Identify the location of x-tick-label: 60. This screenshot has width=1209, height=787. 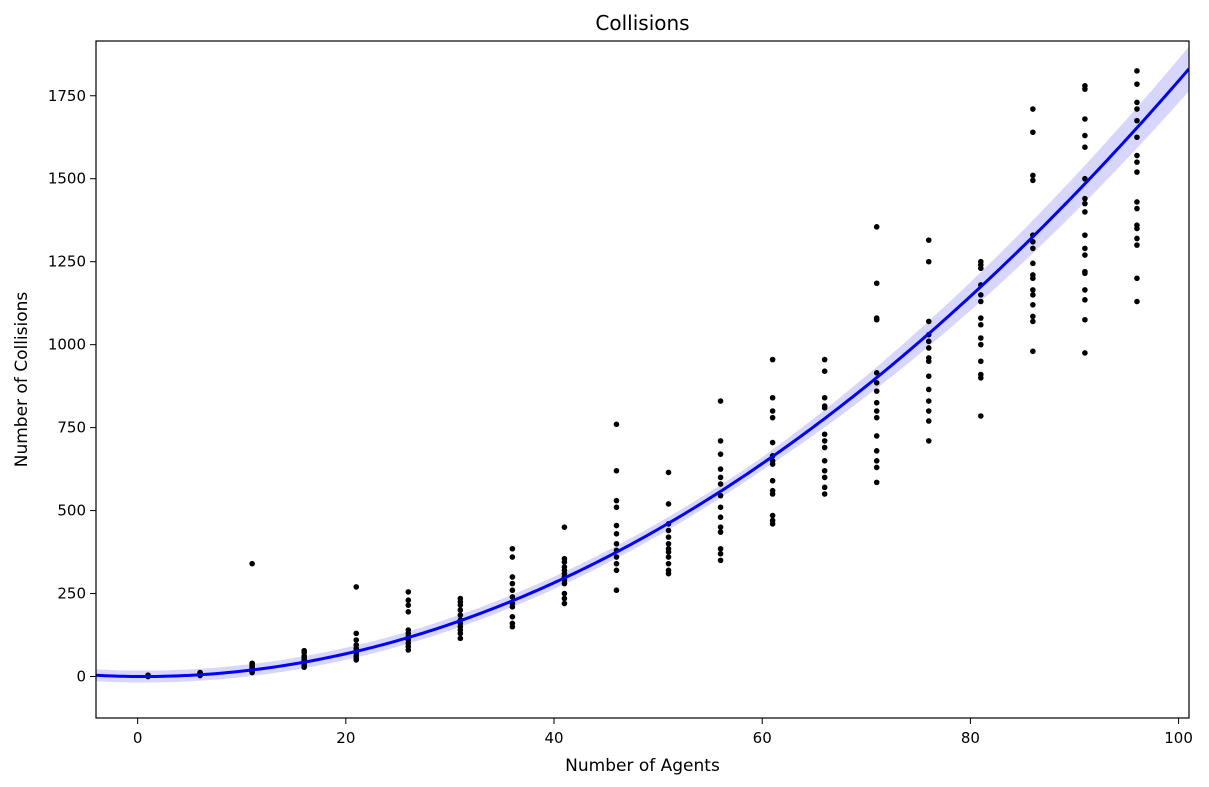
(762, 738).